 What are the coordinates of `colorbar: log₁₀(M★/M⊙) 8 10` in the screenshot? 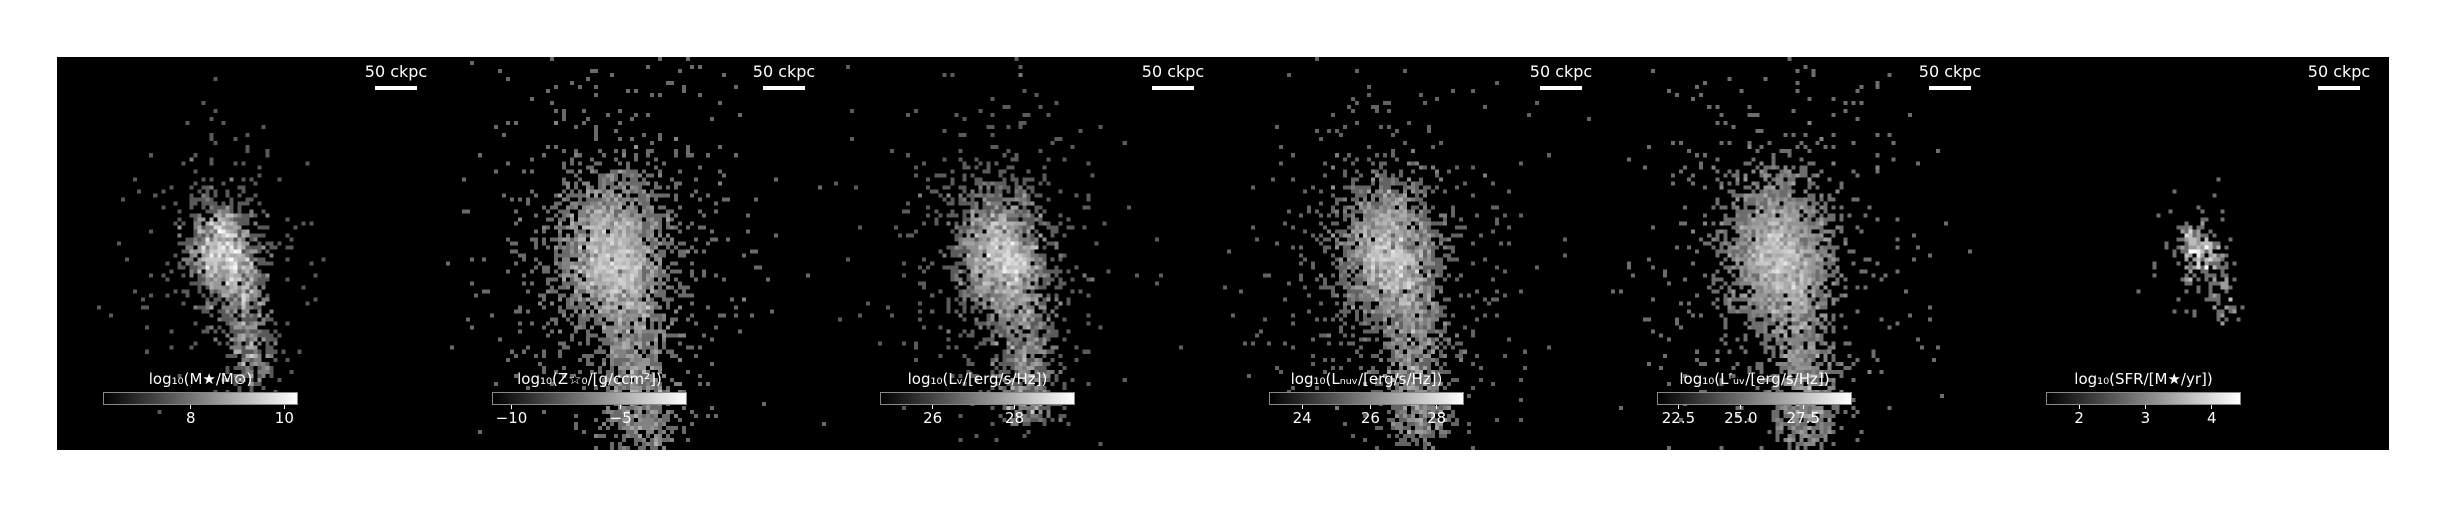 It's located at (200, 398).